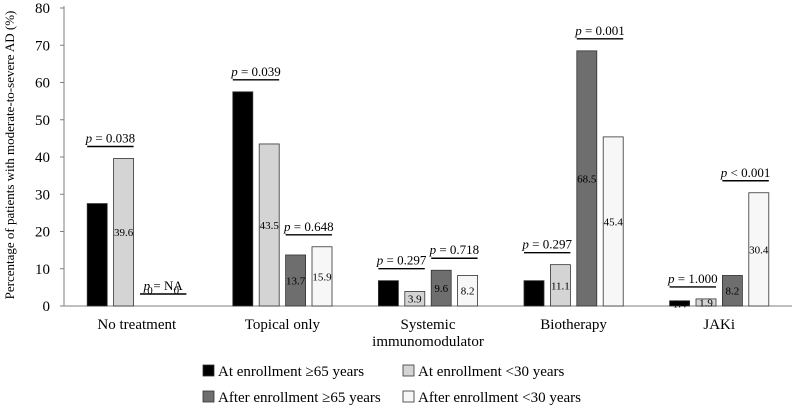  Describe the element at coordinates (42, 233) in the screenshot. I see `y-tick-label: 20` at that location.